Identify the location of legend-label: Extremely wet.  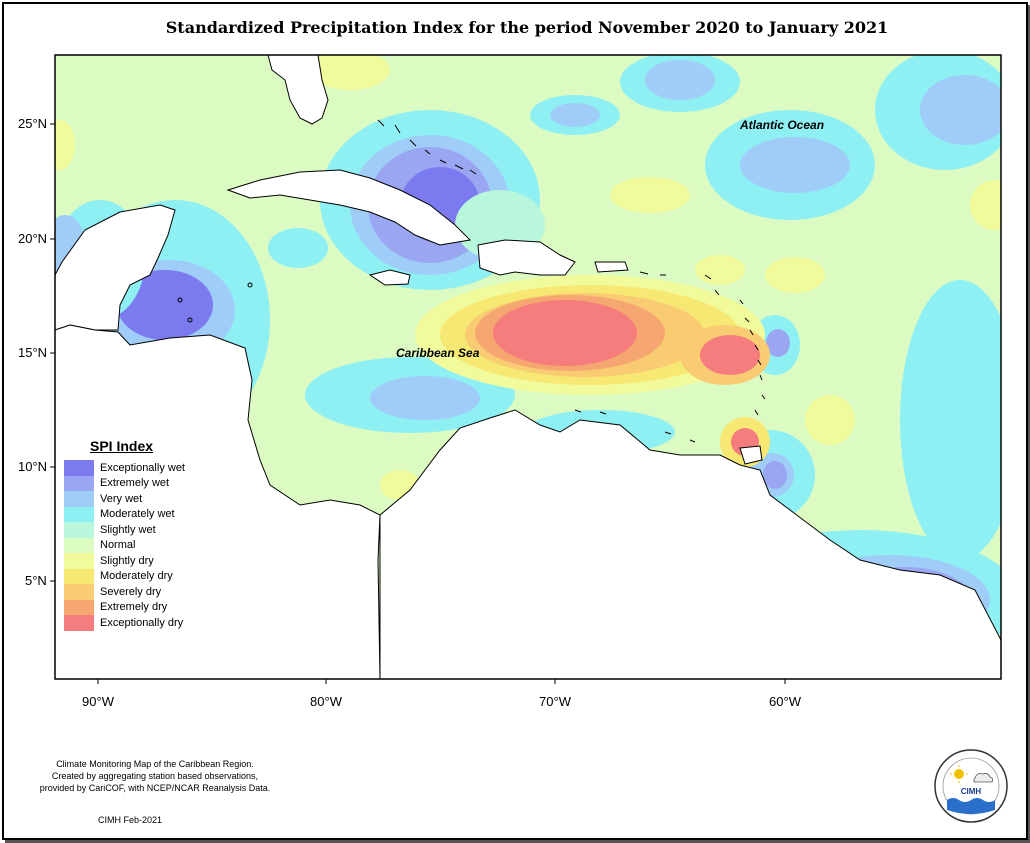
(135, 483).